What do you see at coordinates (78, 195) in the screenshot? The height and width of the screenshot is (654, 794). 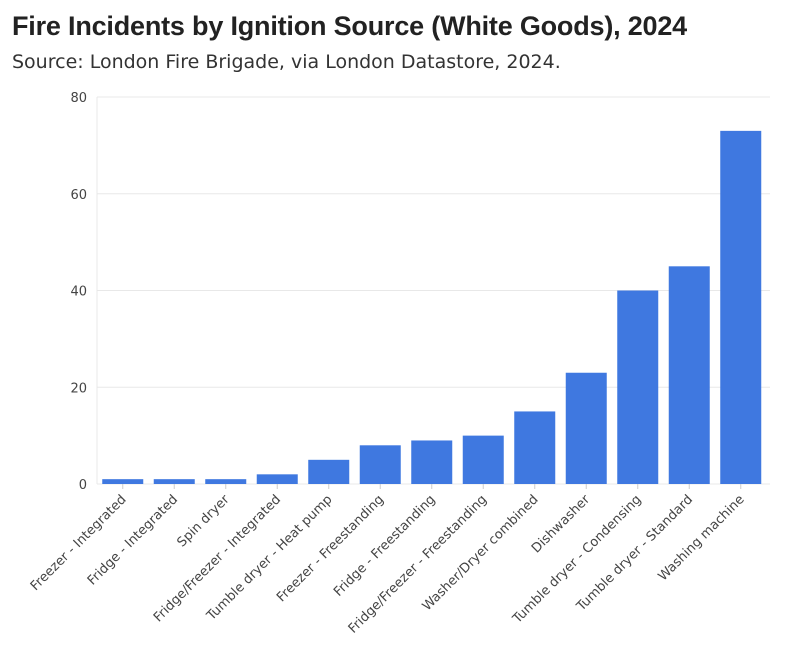 I see `y-tick-label: 60` at bounding box center [78, 195].